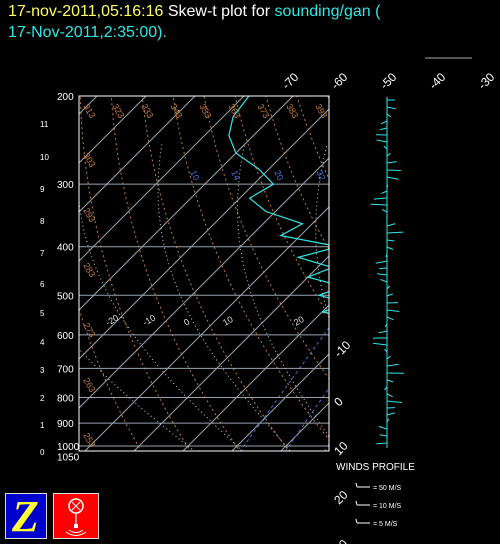 The image size is (500, 544). What do you see at coordinates (65, 185) in the screenshot?
I see `pressure-tick-label: 300` at bounding box center [65, 185].